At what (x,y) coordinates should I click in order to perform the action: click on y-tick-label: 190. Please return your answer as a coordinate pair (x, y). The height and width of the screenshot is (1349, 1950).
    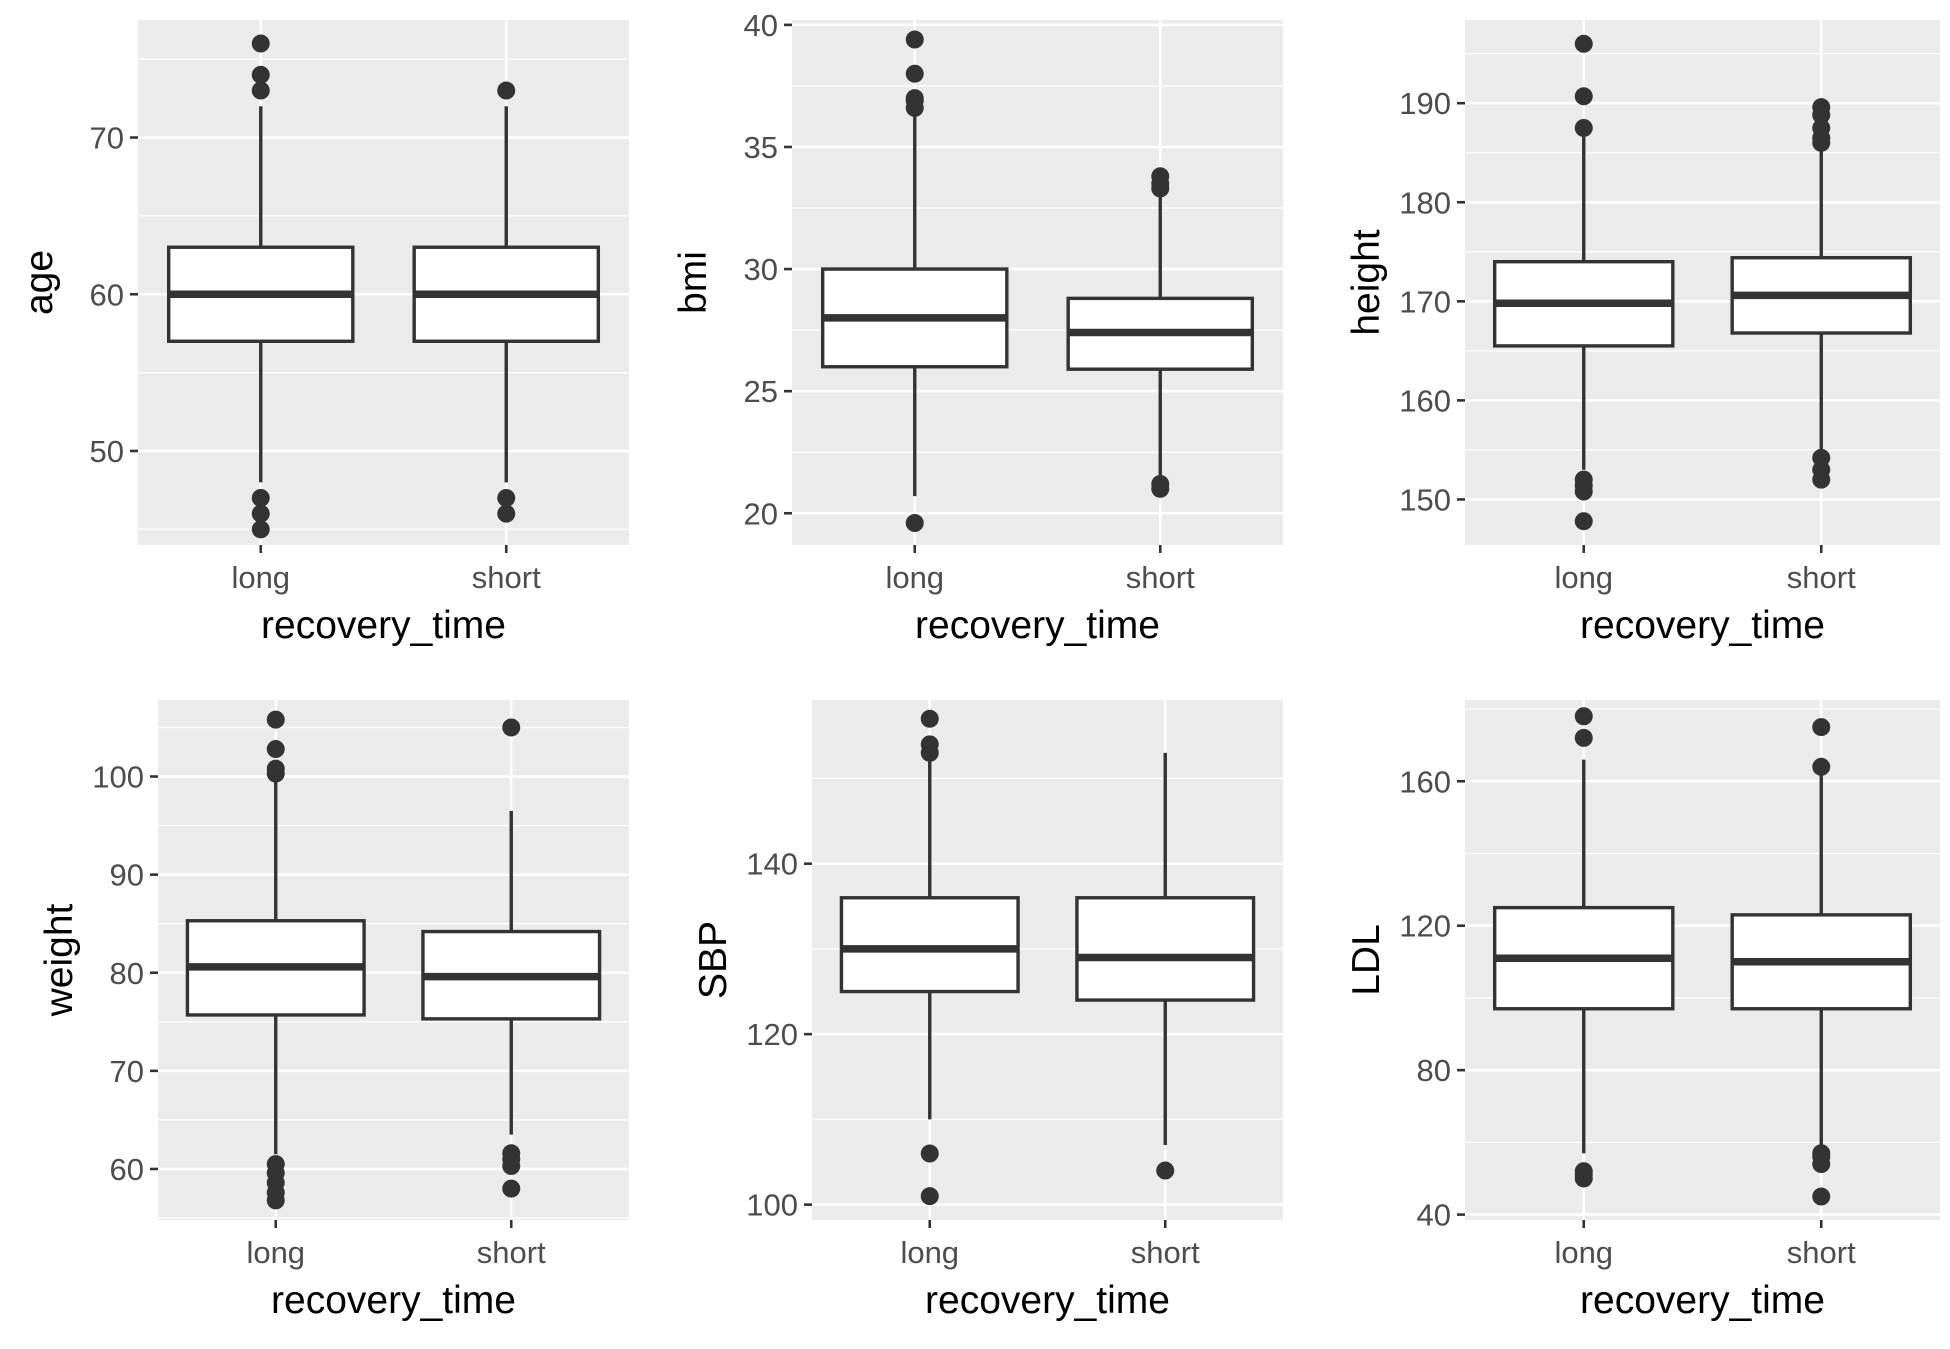
    Looking at the image, I should click on (1425, 103).